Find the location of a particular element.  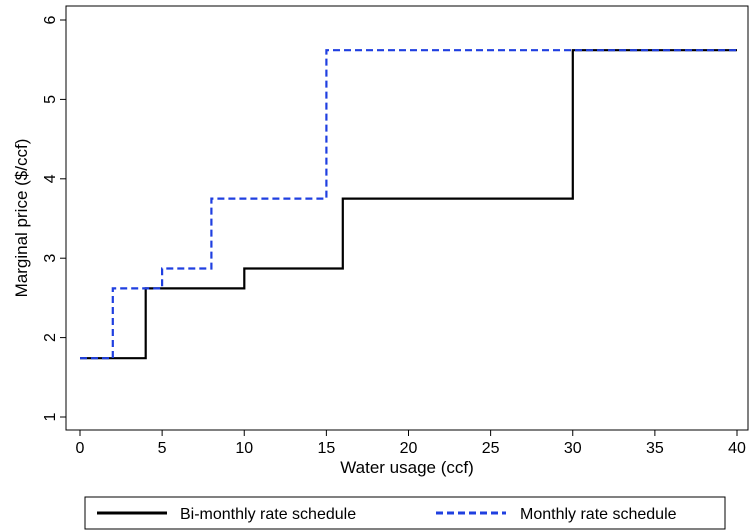

x-tick-label-40: 40 is located at coordinates (737, 448).